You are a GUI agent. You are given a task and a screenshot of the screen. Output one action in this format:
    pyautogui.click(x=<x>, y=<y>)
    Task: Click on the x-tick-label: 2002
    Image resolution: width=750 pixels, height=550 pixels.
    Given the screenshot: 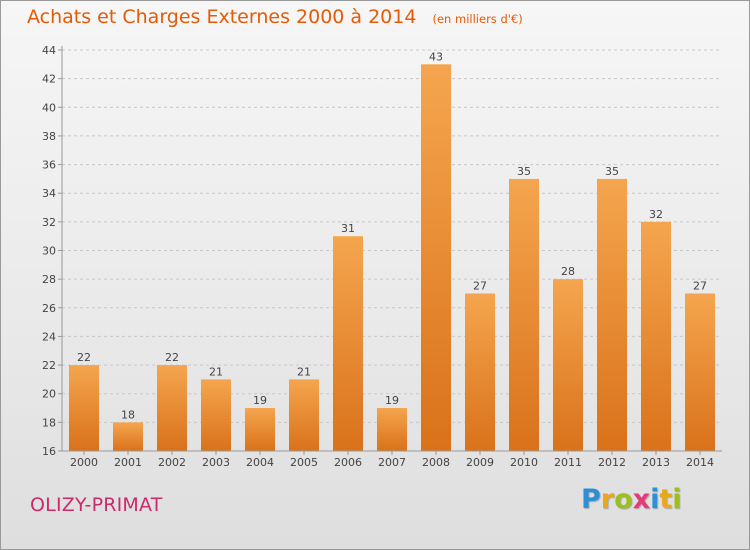 What is the action you would take?
    pyautogui.click(x=172, y=462)
    